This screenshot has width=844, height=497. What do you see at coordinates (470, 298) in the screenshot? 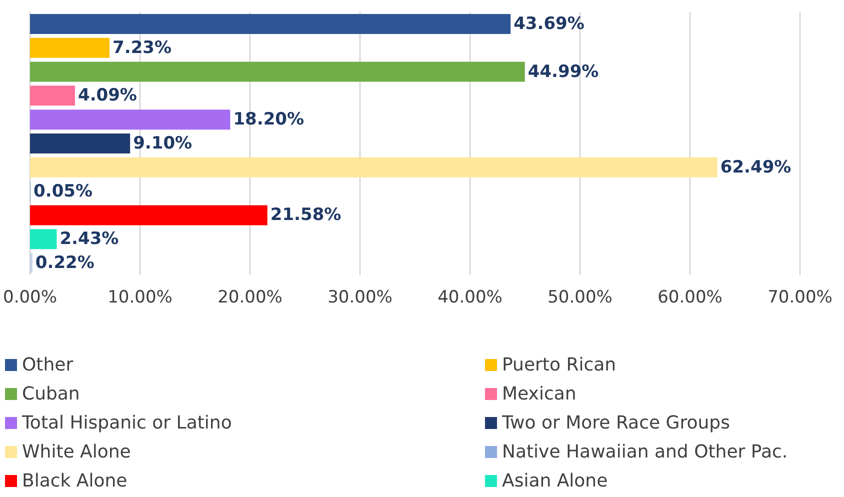
I see `x-tick-label: 40.00%` at bounding box center [470, 298].